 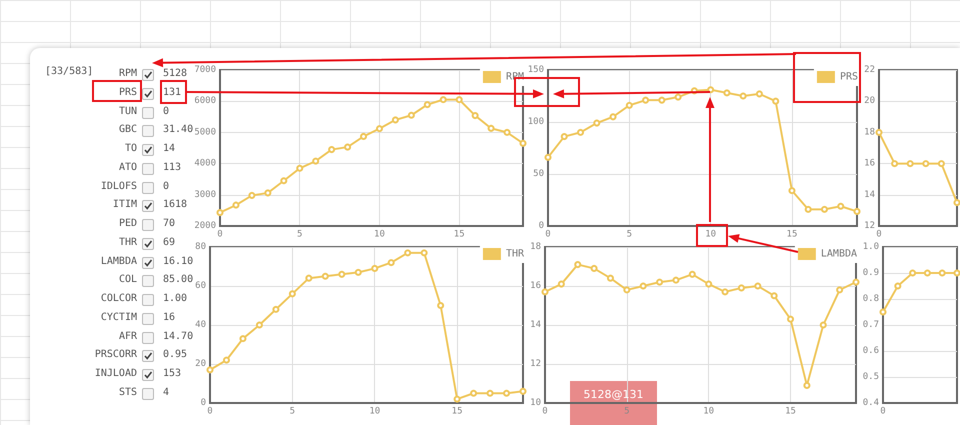 What do you see at coordinates (205, 101) in the screenshot?
I see `y-tick-label: 6000` at bounding box center [205, 101].